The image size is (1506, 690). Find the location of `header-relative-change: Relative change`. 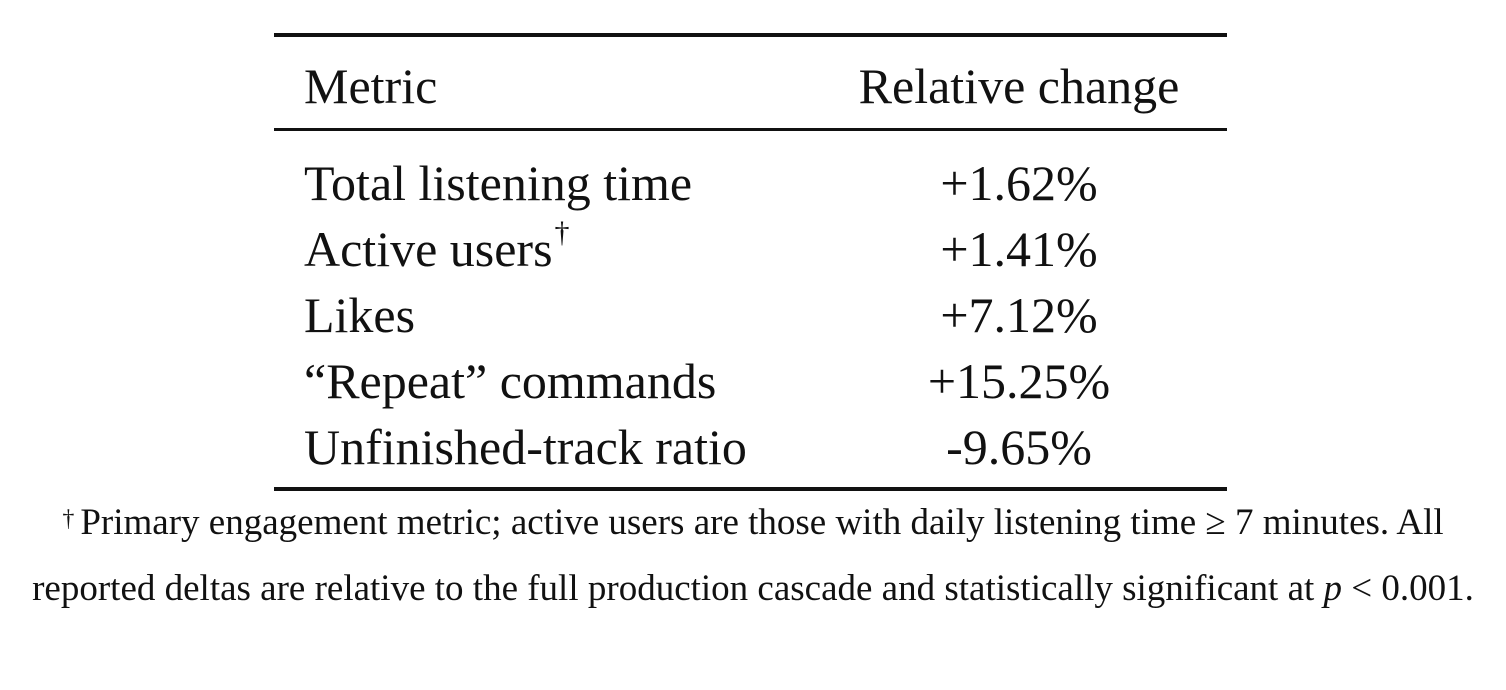

header-relative-change: Relative change is located at coordinates (1019, 86).